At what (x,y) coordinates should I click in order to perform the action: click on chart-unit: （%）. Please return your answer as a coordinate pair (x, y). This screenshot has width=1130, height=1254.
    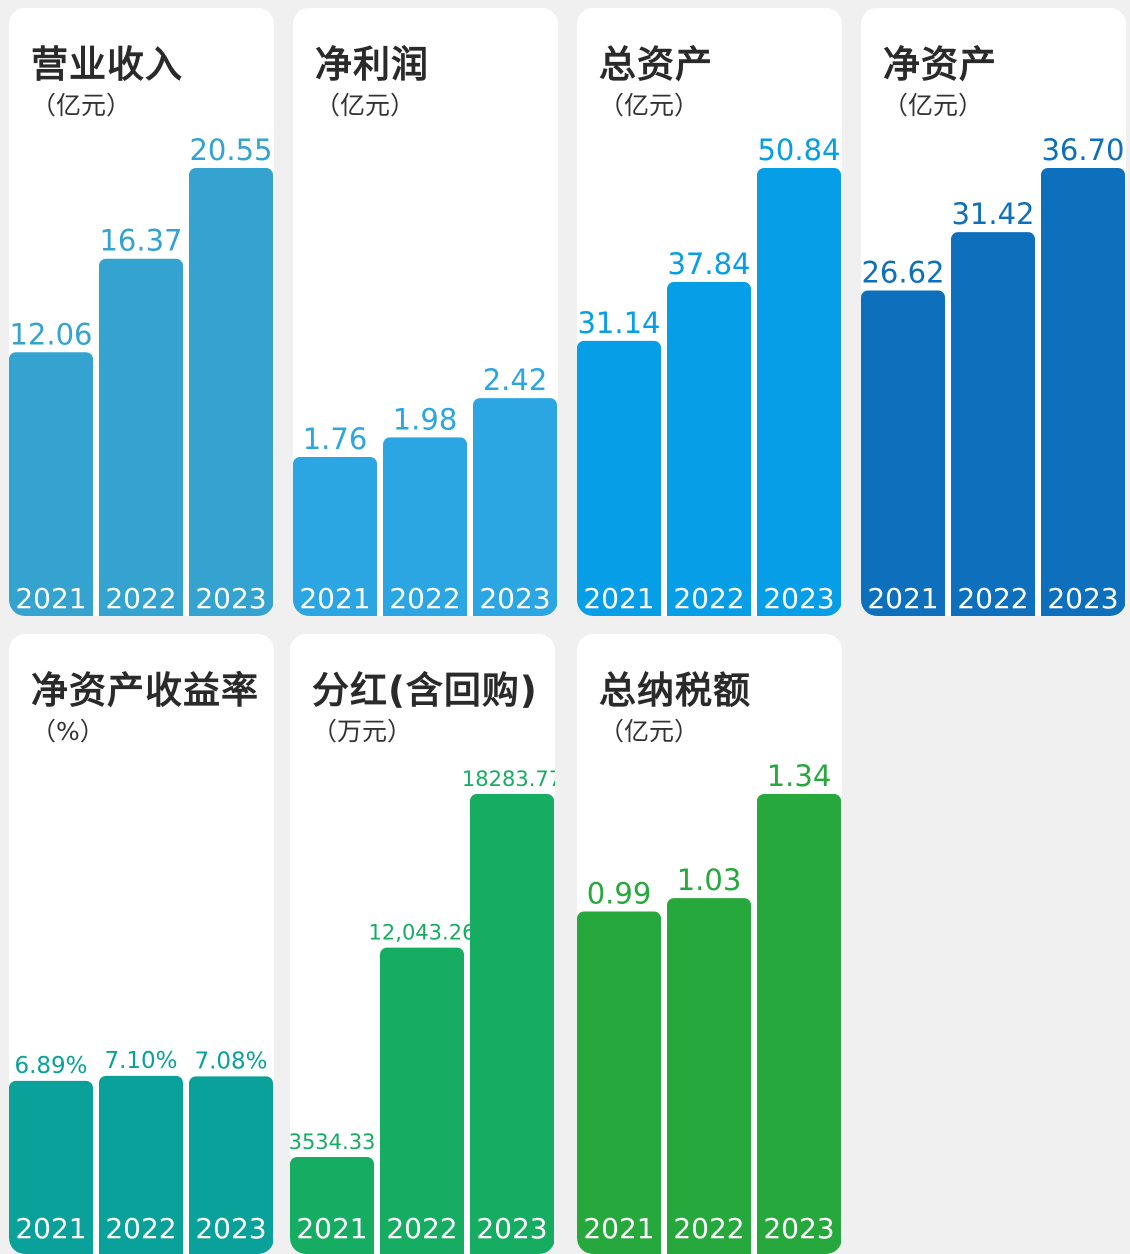
    Looking at the image, I should click on (68, 731).